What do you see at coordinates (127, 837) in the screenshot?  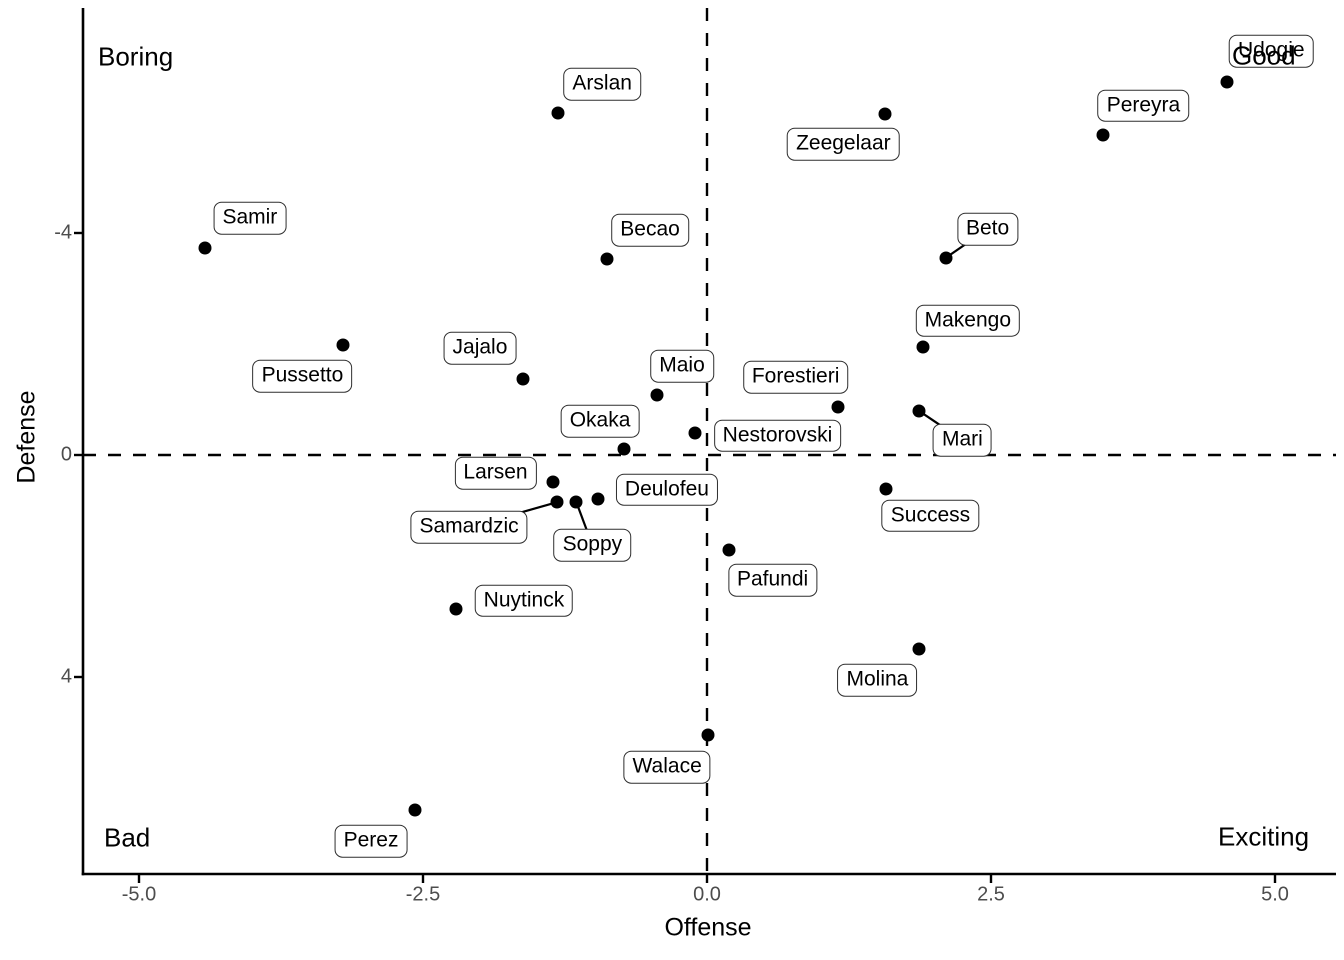 I see `annotation-bad: Bad` at bounding box center [127, 837].